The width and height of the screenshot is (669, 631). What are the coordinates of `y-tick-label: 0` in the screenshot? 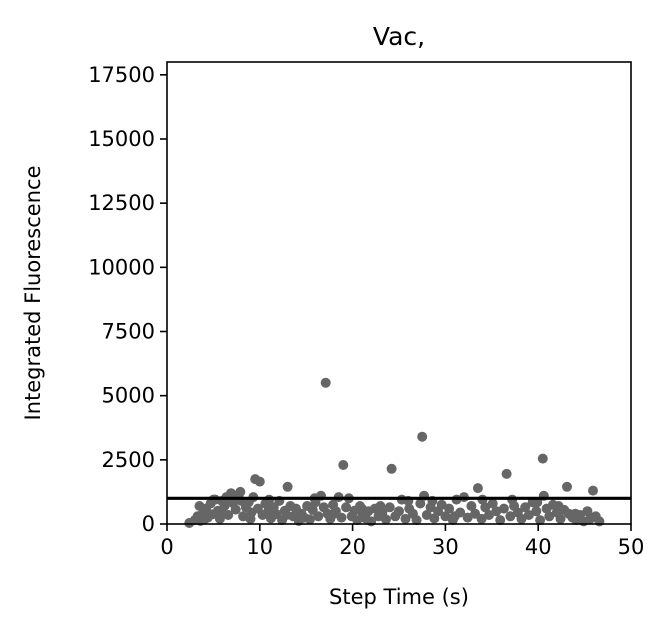 It's located at (148, 524).